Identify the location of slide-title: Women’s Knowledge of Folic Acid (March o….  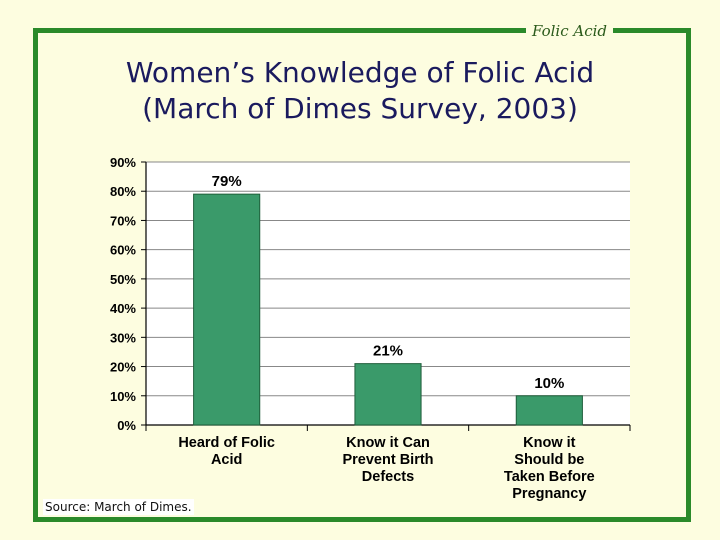
(360, 91).